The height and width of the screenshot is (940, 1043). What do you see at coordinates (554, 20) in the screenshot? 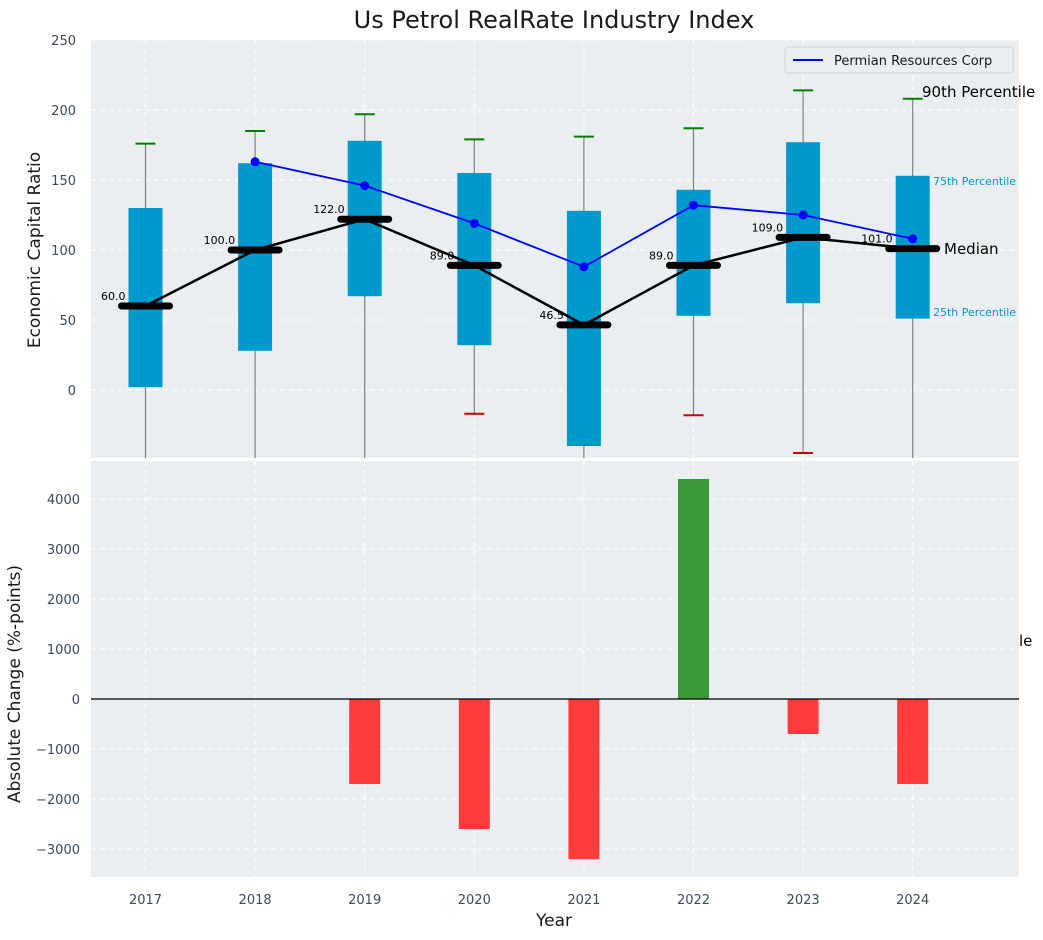
I see `chart-title: Us Petrol RealRate Industry Index` at bounding box center [554, 20].